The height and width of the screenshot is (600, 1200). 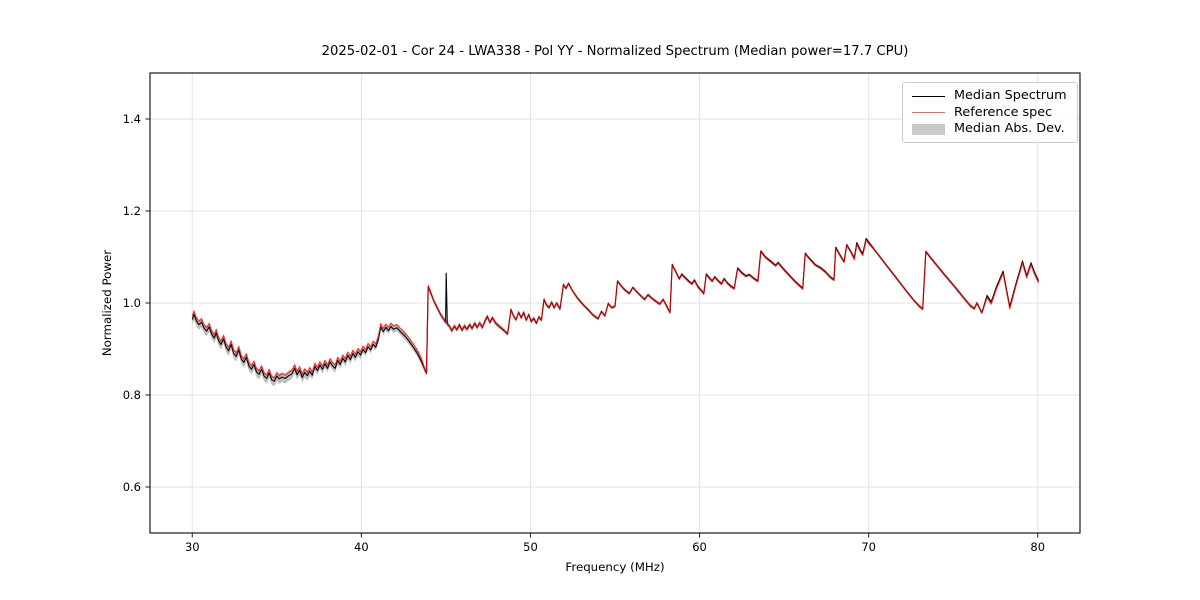 What do you see at coordinates (361, 547) in the screenshot?
I see `x-tick-label: 40` at bounding box center [361, 547].